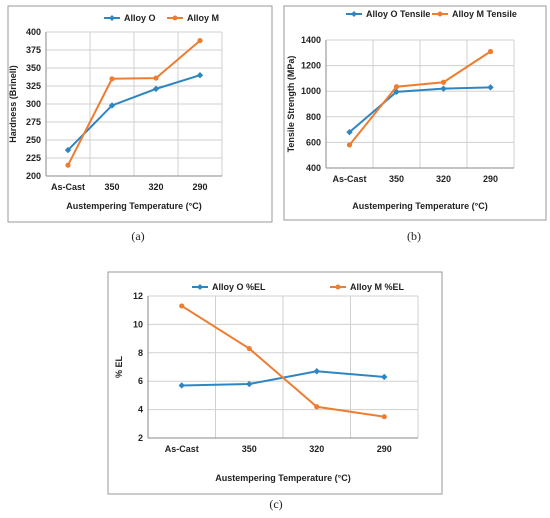 Image resolution: width=550 pixels, height=518 pixels. What do you see at coordinates (33, 176) in the screenshot?
I see `y-tick-label: 200` at bounding box center [33, 176].